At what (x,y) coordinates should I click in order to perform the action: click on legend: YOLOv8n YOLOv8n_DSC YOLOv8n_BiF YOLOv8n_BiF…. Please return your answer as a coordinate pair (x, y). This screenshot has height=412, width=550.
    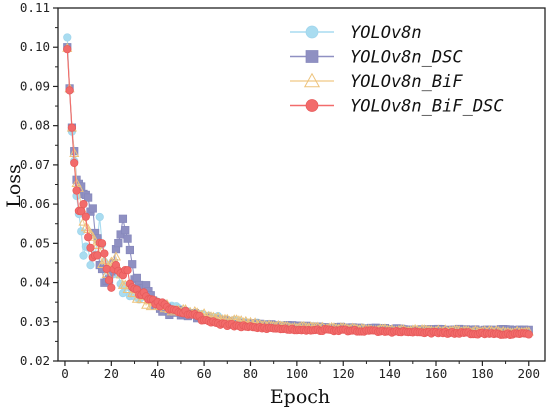
    Looking at the image, I should click on (397, 70).